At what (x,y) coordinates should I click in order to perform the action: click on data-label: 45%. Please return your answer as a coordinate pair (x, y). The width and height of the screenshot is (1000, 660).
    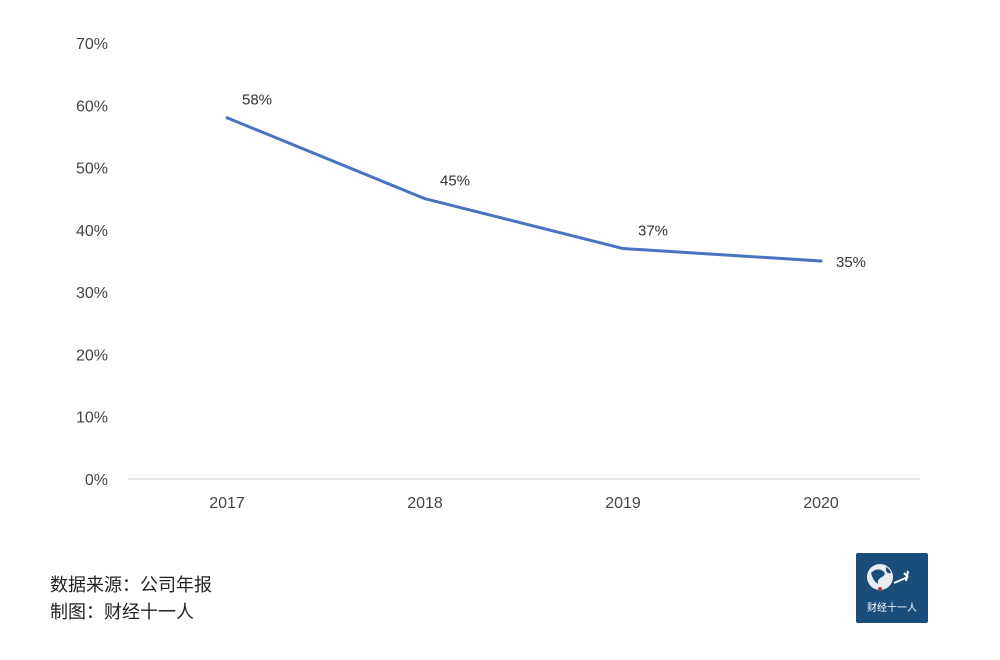
    Looking at the image, I should click on (455, 181).